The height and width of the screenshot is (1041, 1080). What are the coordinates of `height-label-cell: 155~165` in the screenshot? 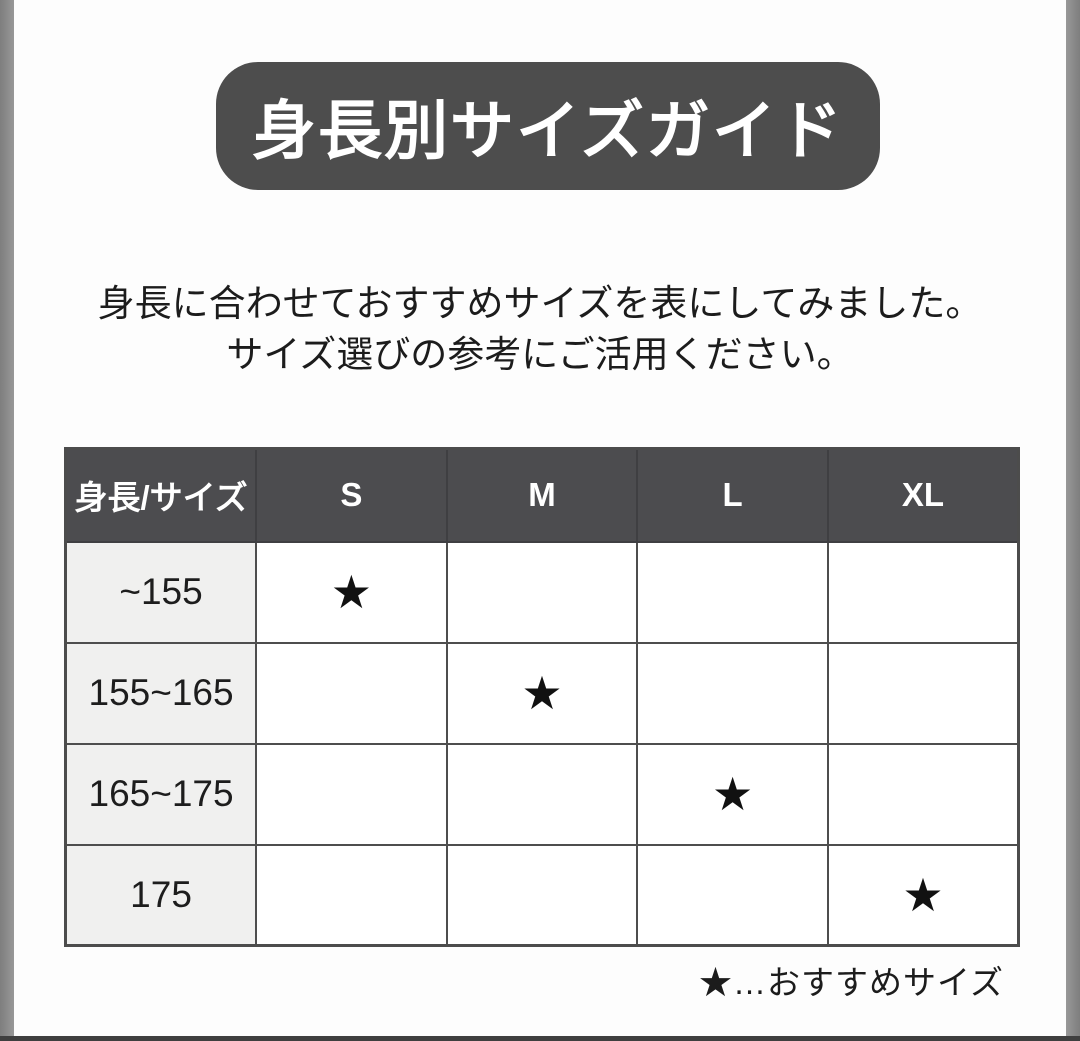 It's located at (161, 693).